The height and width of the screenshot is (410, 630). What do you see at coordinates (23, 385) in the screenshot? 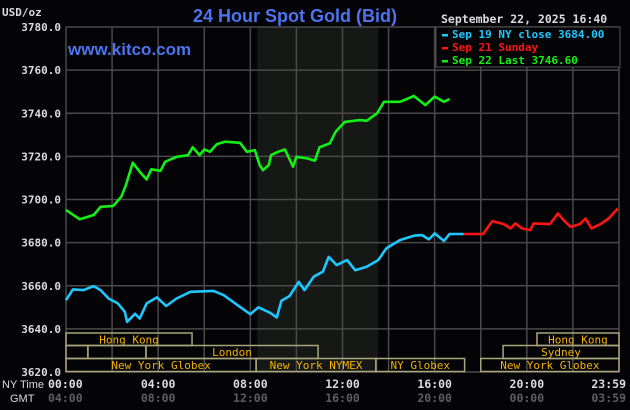
I see `ny-time-label: NY Time` at bounding box center [23, 385].